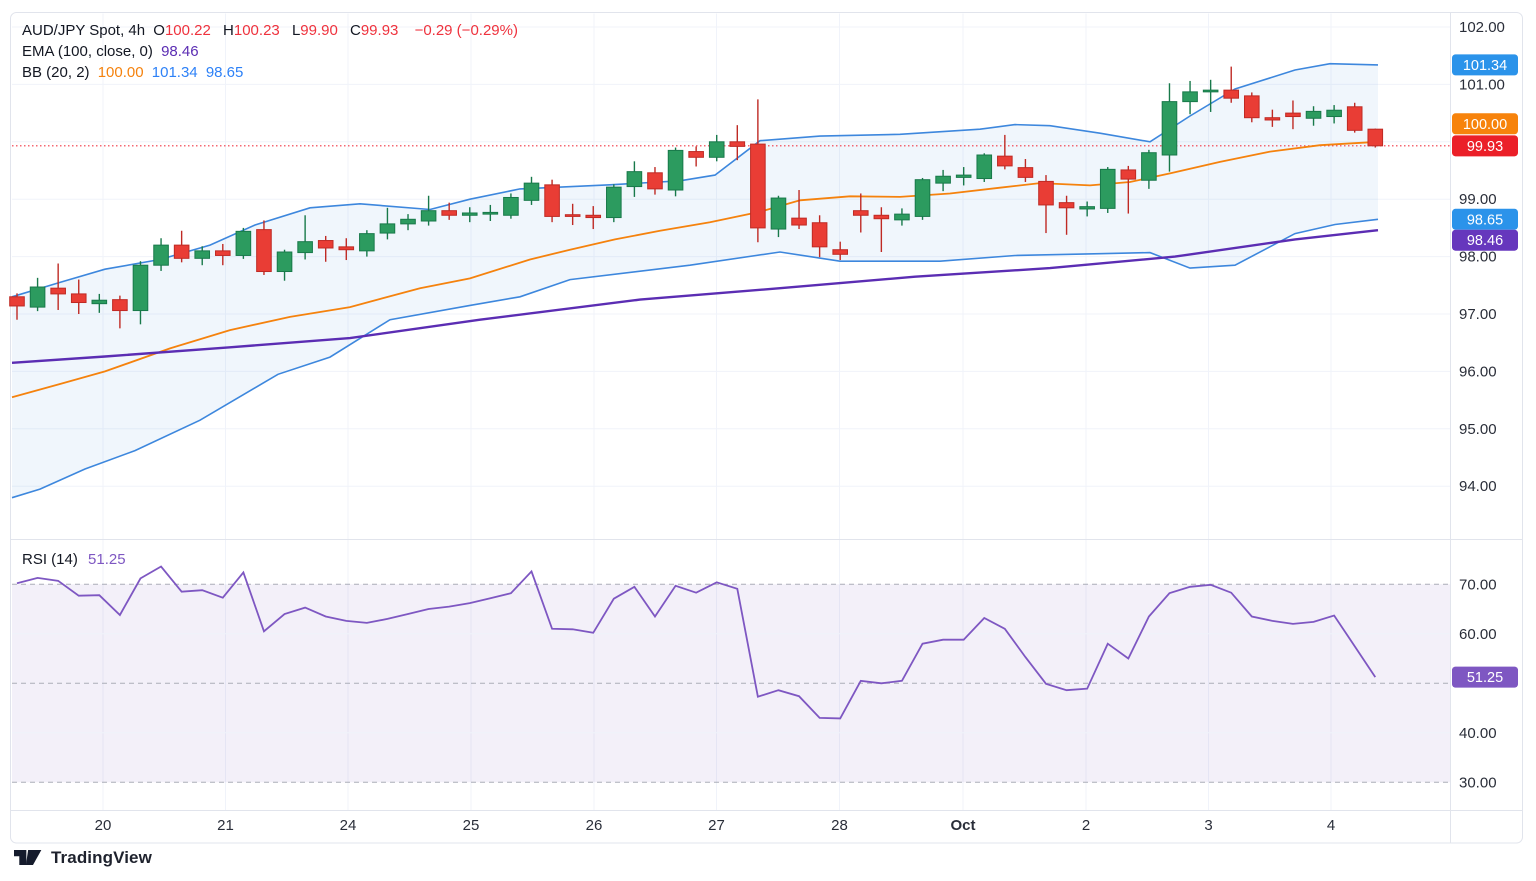 The height and width of the screenshot is (881, 1536). Describe the element at coordinates (182, 30) in the screenshot. I see `ohlc-open: O100.22` at that location.